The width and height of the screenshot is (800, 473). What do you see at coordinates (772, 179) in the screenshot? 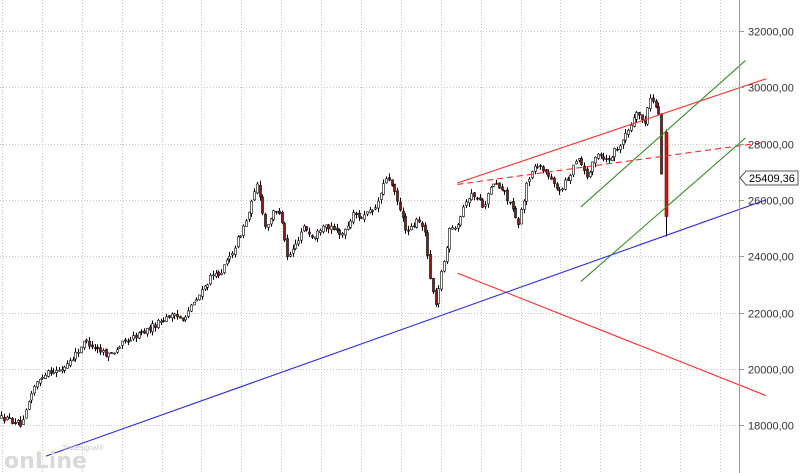
I see `last-value-label: 25409,36` at bounding box center [772, 179].